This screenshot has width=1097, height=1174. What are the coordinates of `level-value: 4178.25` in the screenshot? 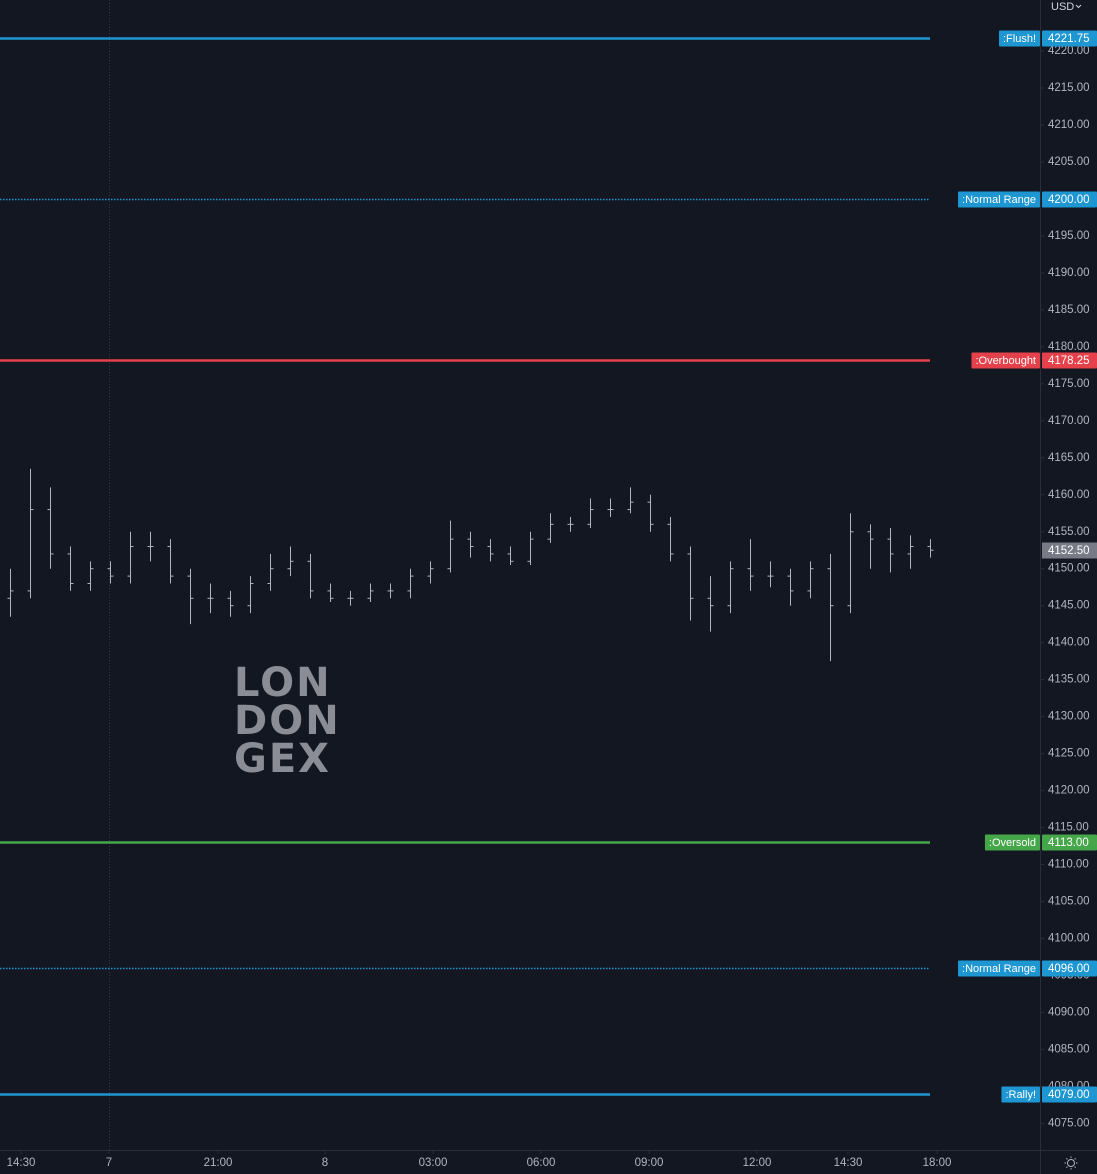 It's located at (1069, 361).